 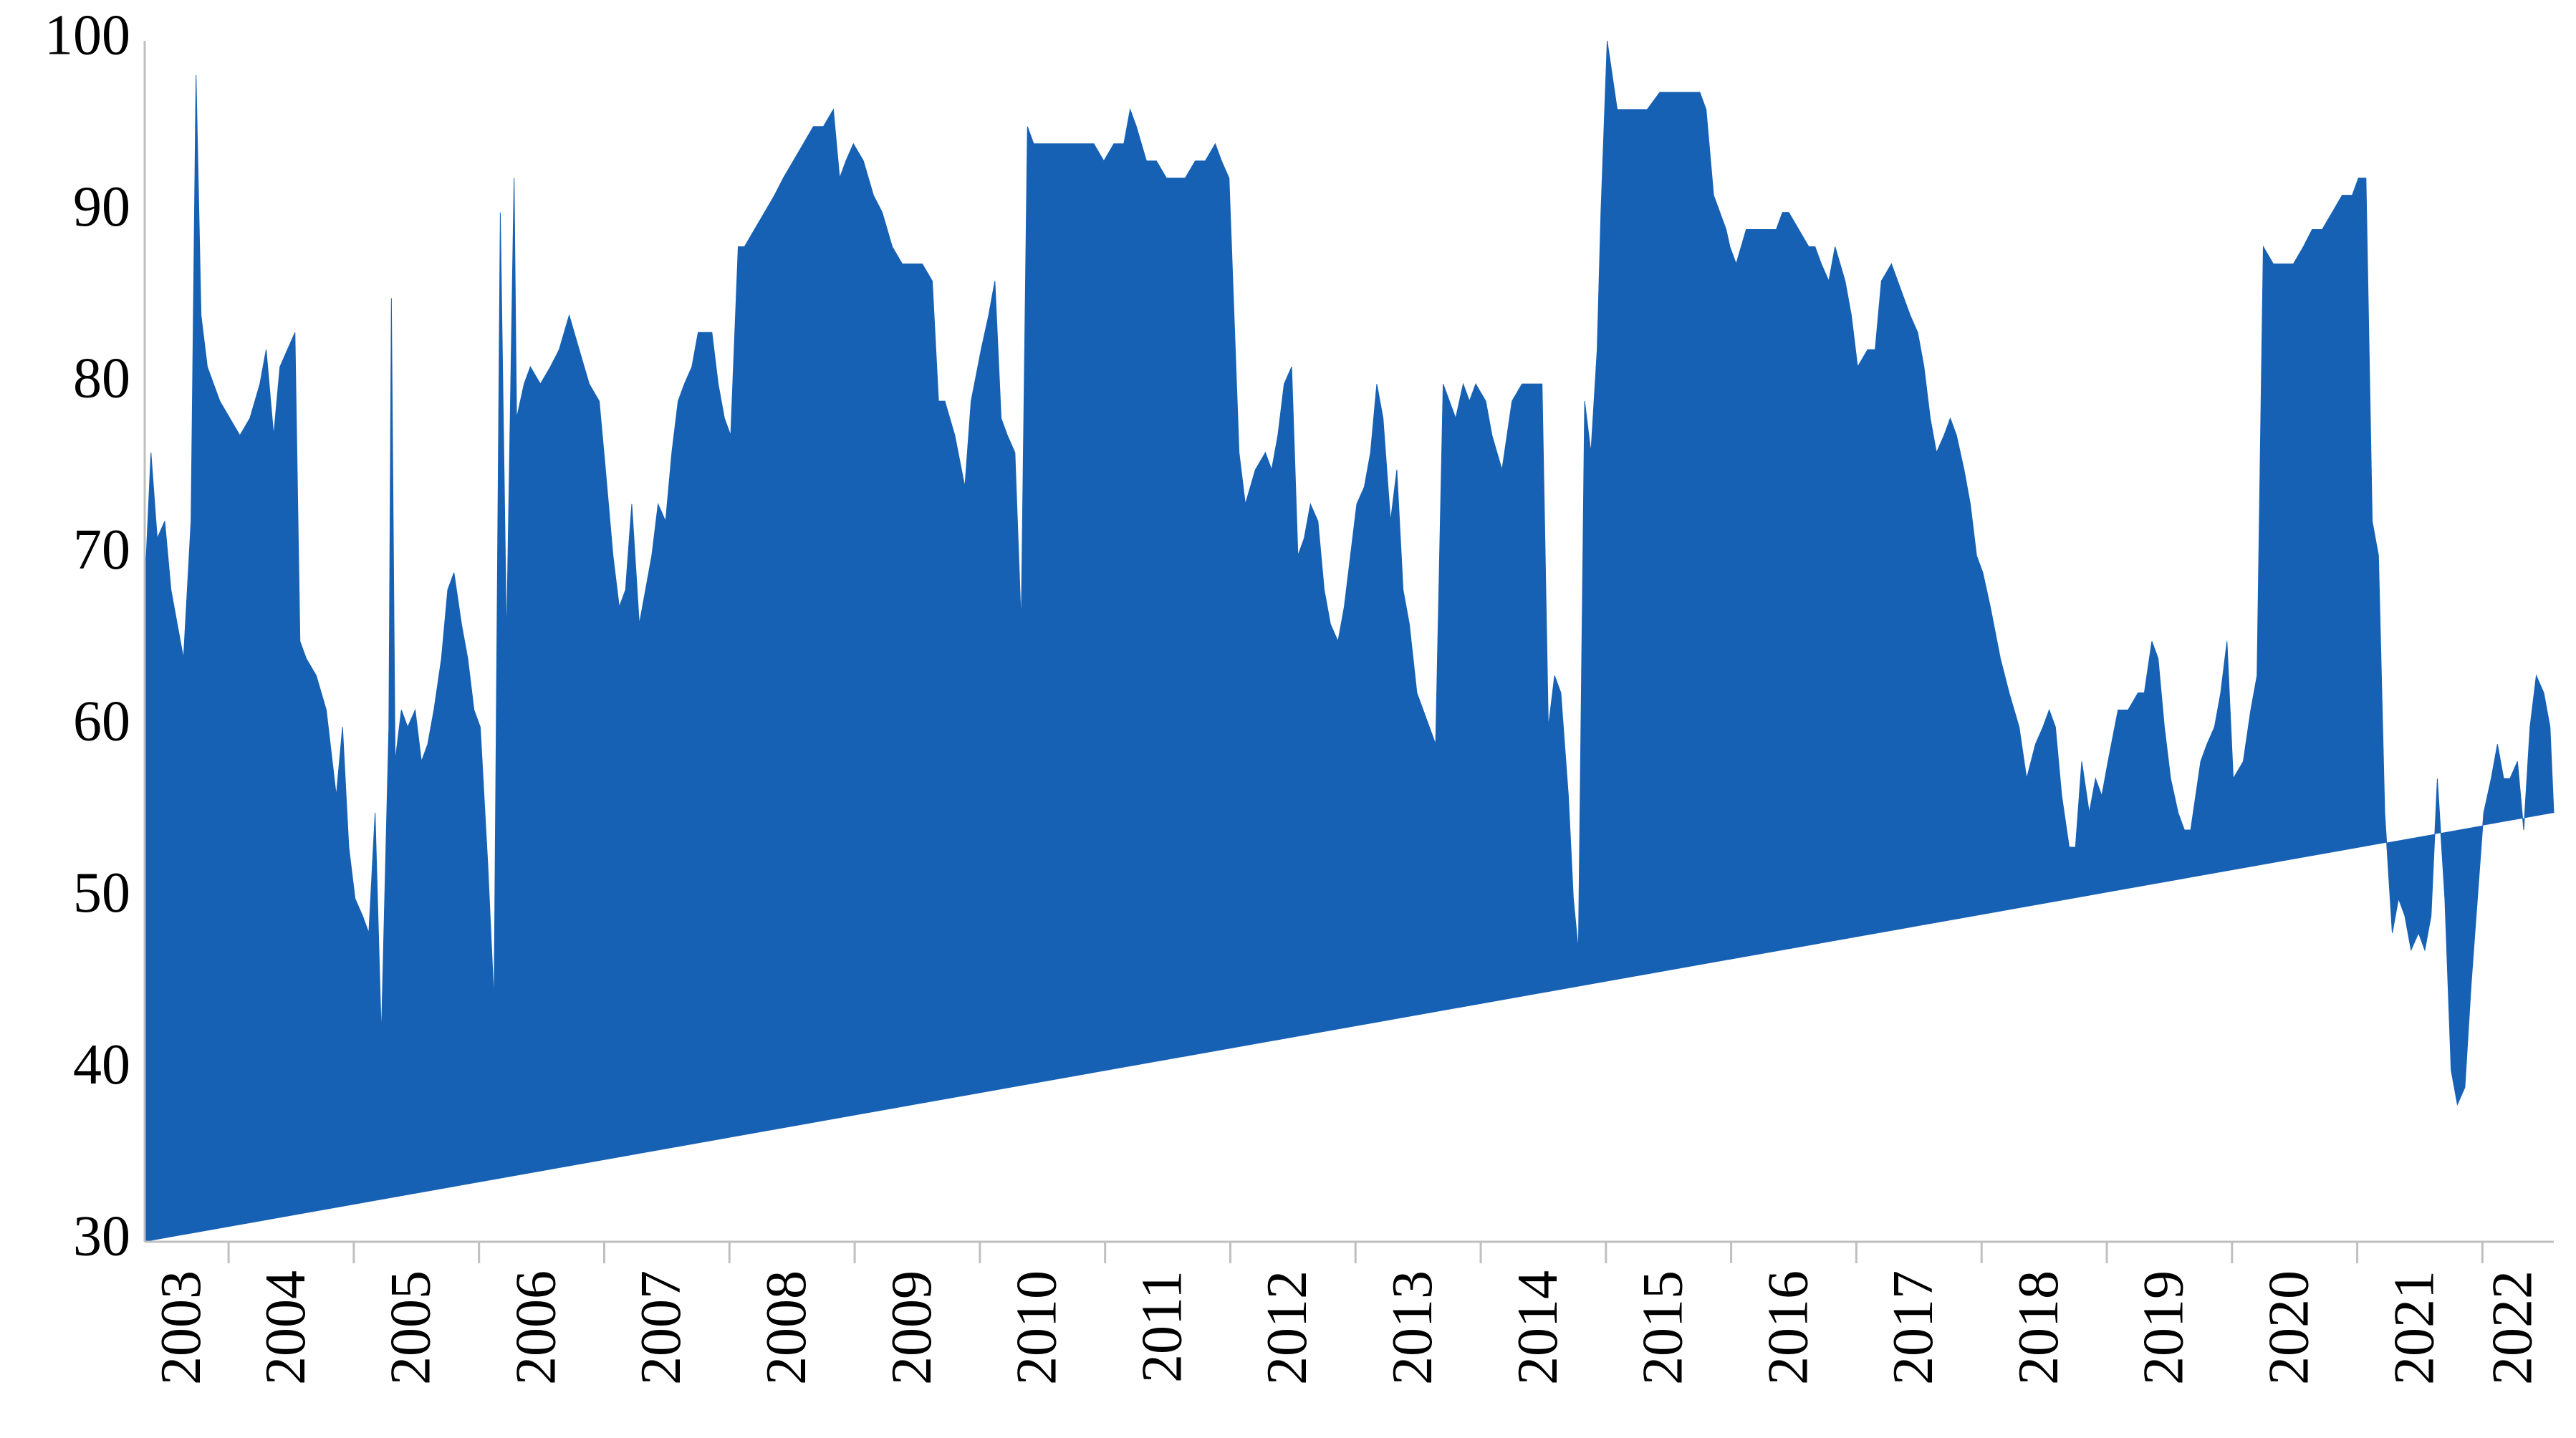 I want to click on x-tick-label: 2021, so click(x=2414, y=1327).